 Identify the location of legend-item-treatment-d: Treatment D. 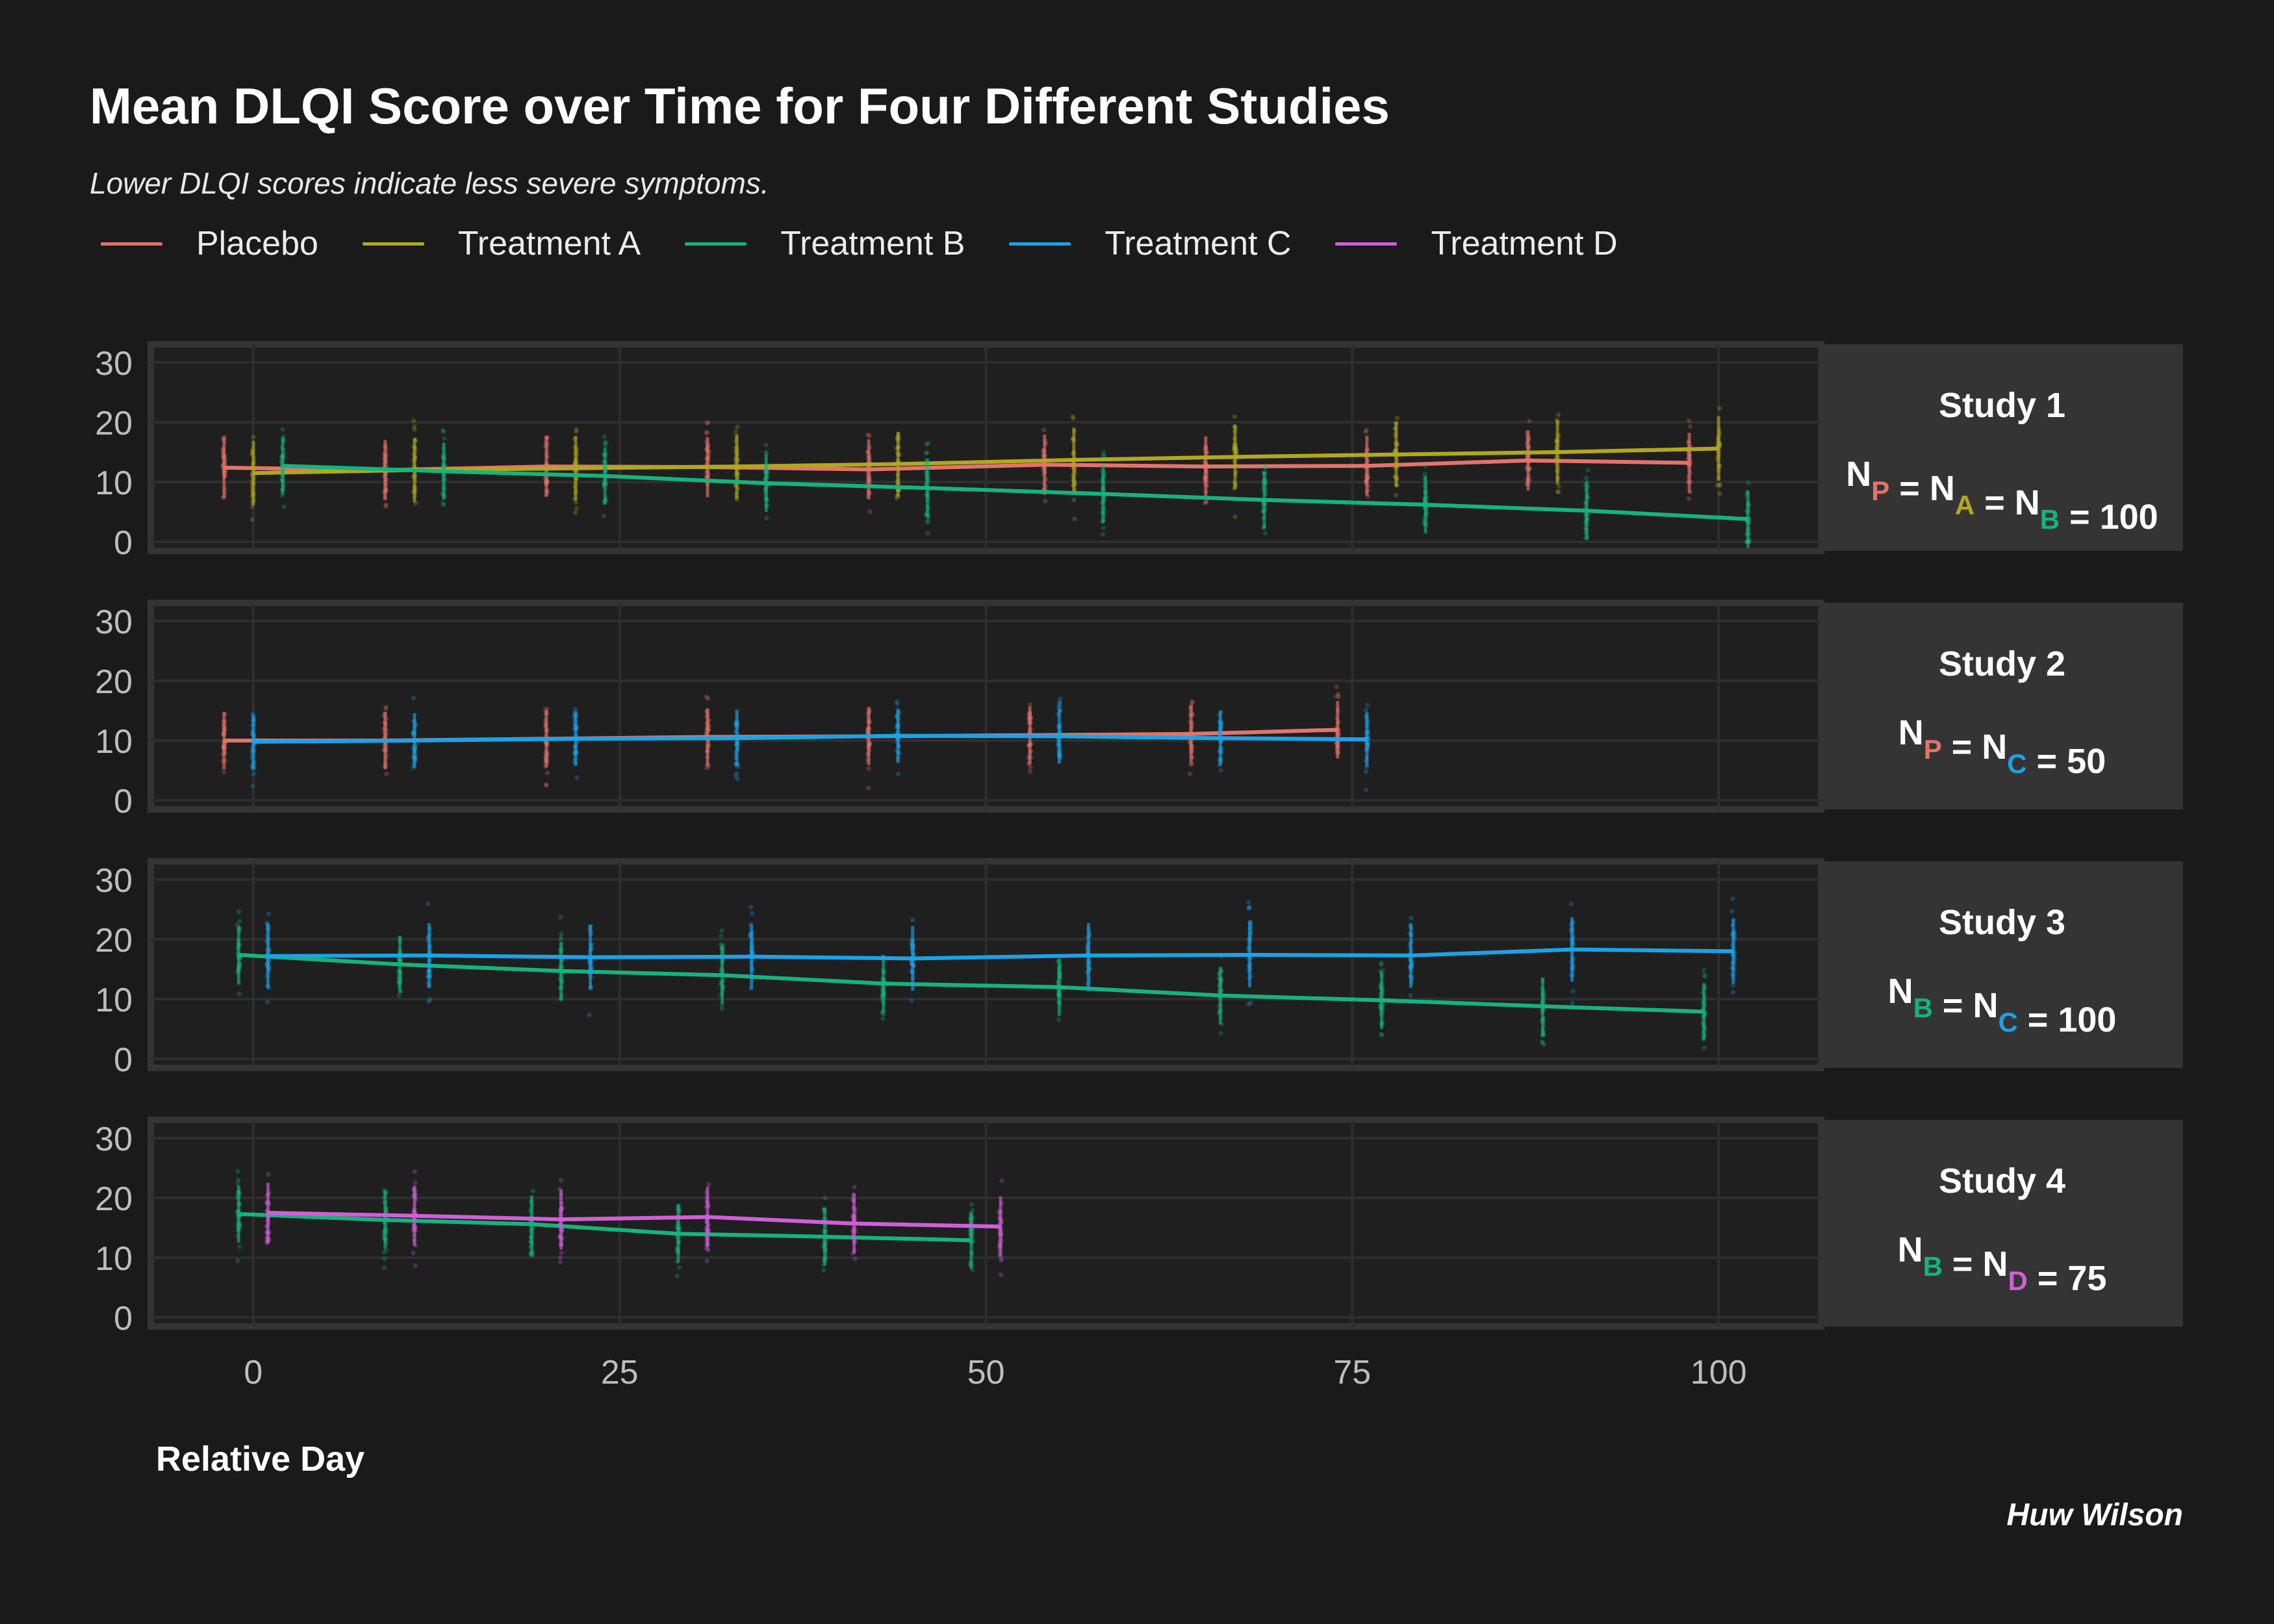
(1476, 243).